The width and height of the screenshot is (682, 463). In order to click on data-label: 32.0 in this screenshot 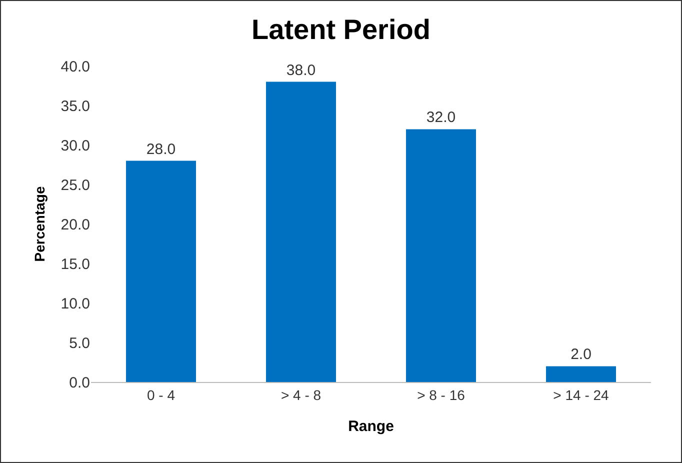, I will do `click(441, 117)`.